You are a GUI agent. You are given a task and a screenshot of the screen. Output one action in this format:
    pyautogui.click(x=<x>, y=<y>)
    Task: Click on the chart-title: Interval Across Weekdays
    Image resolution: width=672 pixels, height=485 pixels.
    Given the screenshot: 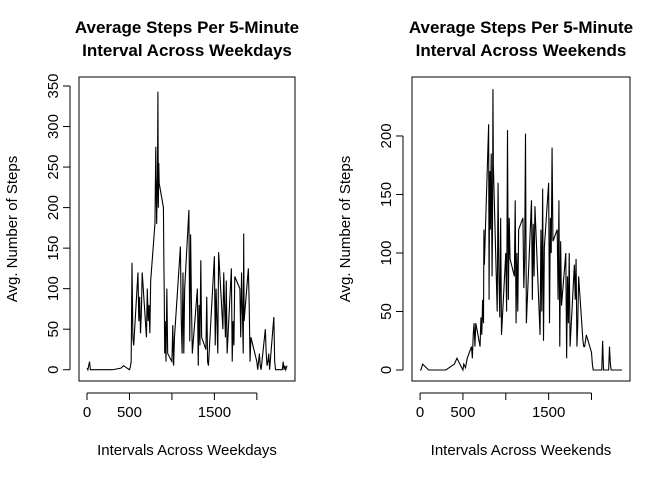 What is the action you would take?
    pyautogui.click(x=187, y=50)
    